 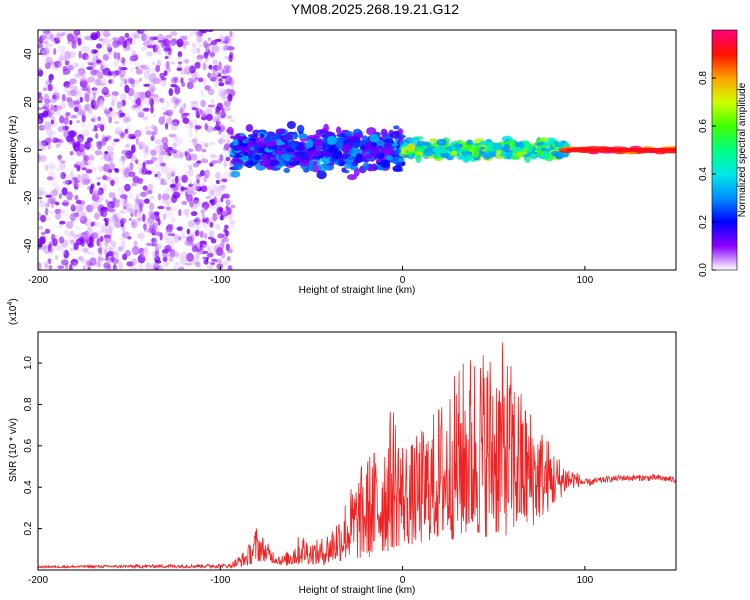 What do you see at coordinates (38, 580) in the screenshot?
I see `x-tick-label: -200` at bounding box center [38, 580].